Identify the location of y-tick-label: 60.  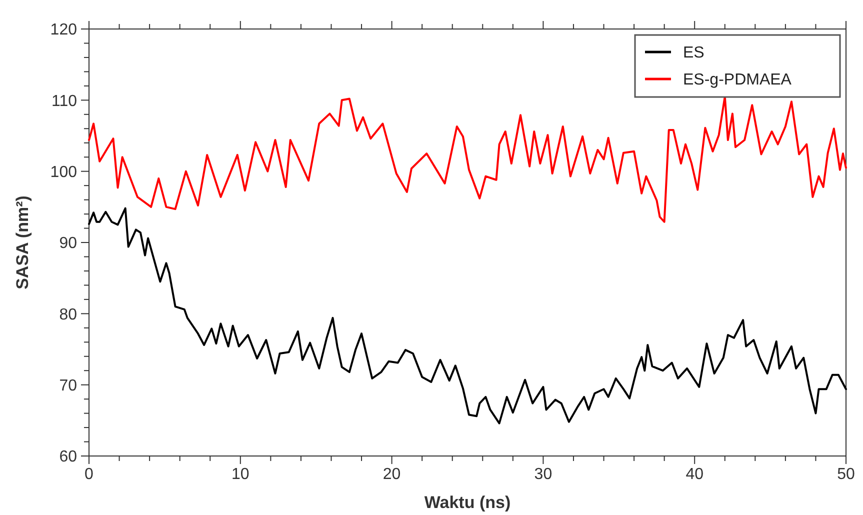
(68, 457).